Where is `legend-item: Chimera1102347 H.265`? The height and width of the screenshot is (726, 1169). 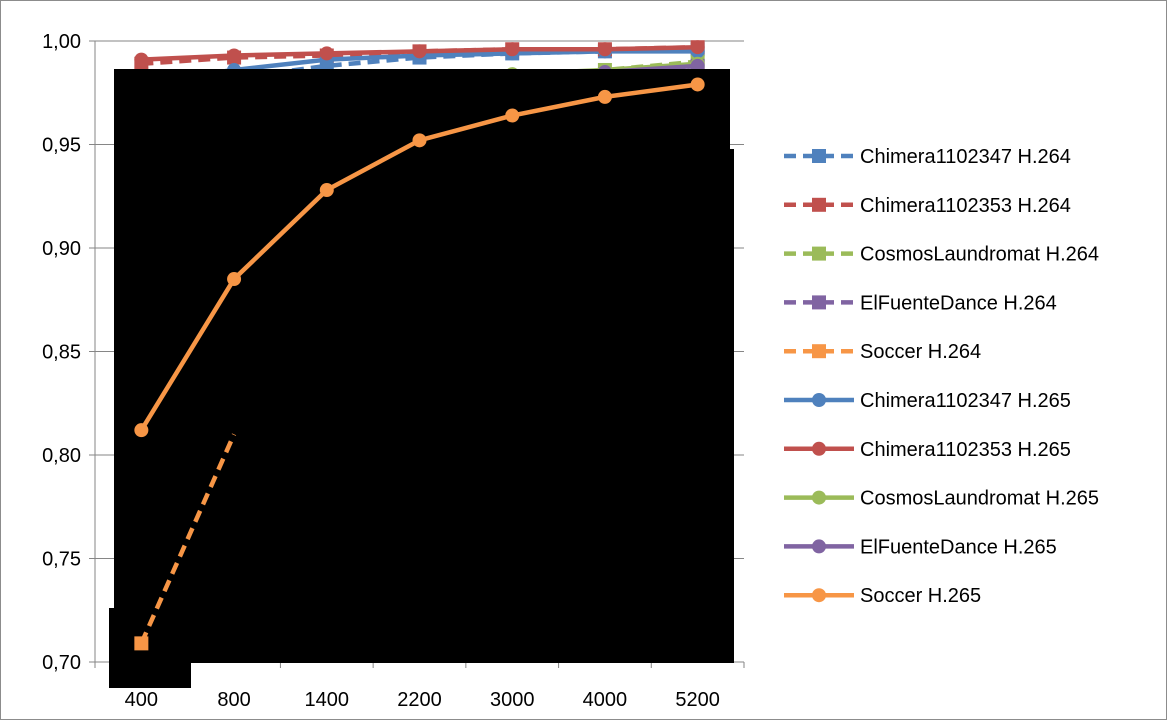
legend-item: Chimera1102347 H.265 is located at coordinates (927, 401).